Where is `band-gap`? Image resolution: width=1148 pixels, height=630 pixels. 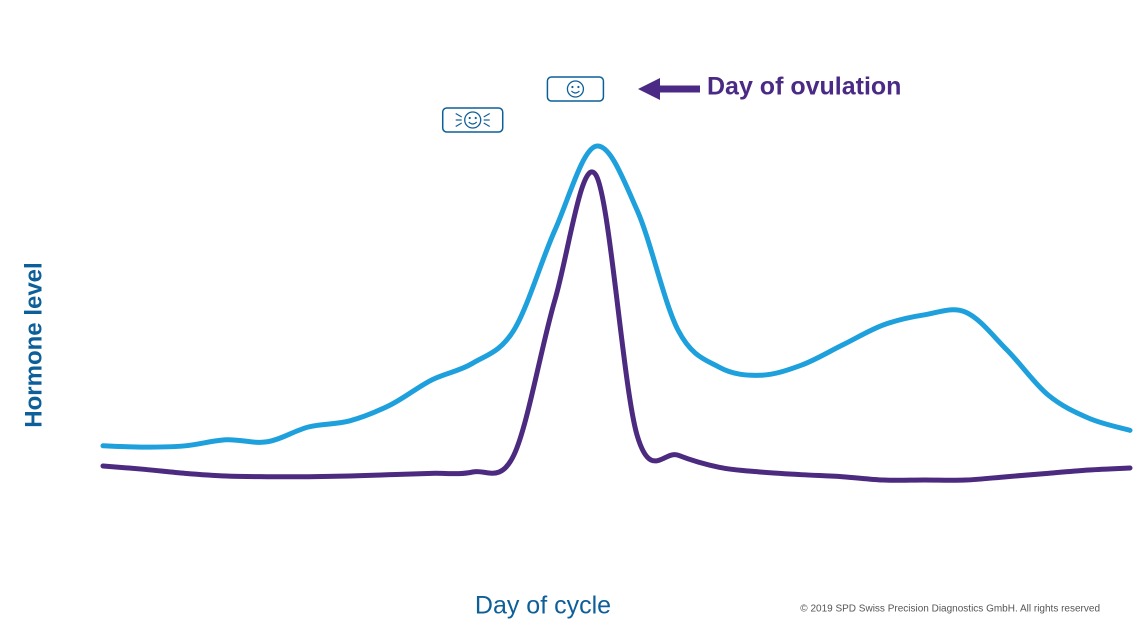 band-gap is located at coordinates (411, 332).